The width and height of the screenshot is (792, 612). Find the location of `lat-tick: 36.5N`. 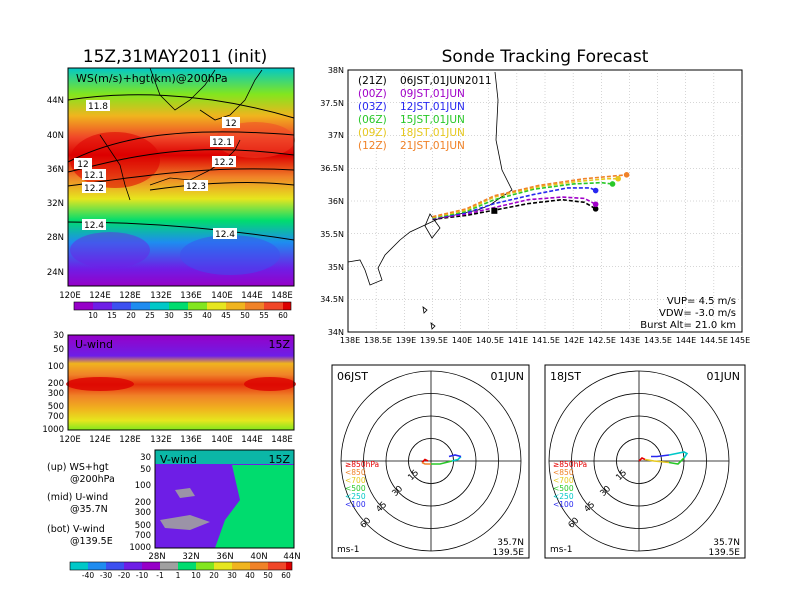

lat-tick: 36.5N is located at coordinates (332, 168).